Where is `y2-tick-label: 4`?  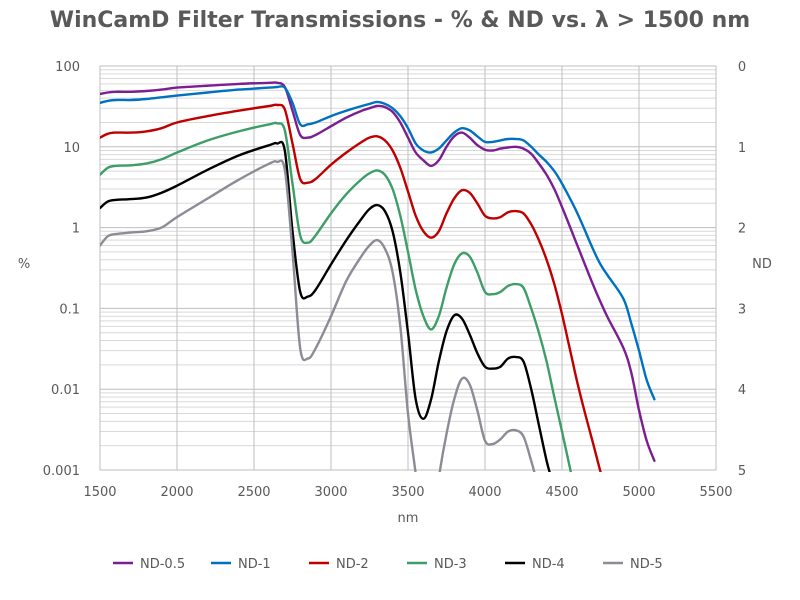 y2-tick-label: 4 is located at coordinates (742, 390).